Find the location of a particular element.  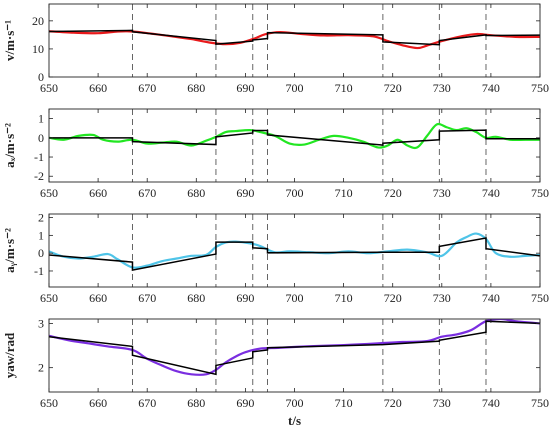

y-tick-label: 20 is located at coordinates (38, 21).